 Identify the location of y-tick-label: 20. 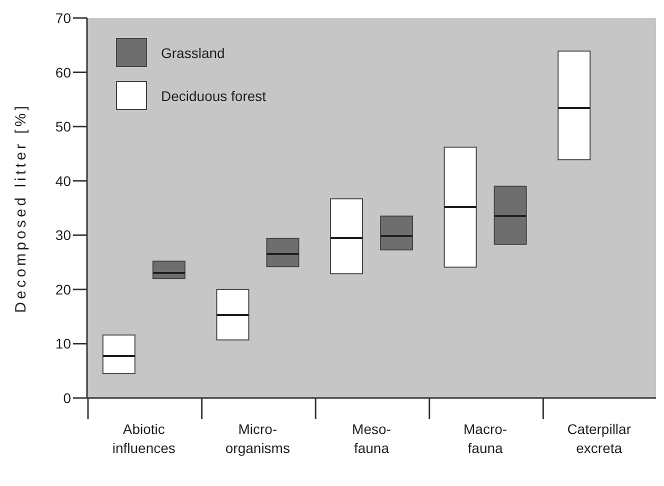
(63, 289).